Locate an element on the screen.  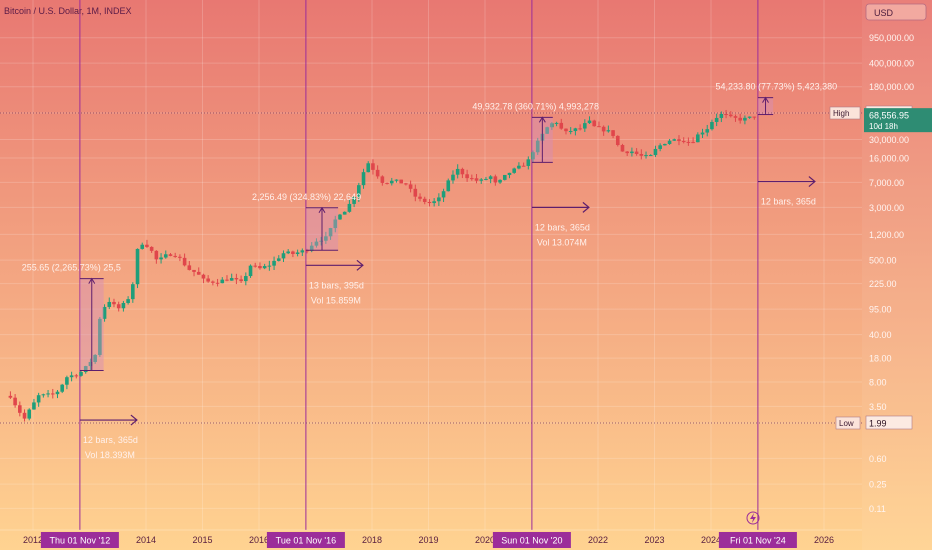
range-measure: 49,932.78 (360.71%) 4,993,278 is located at coordinates (535, 132).